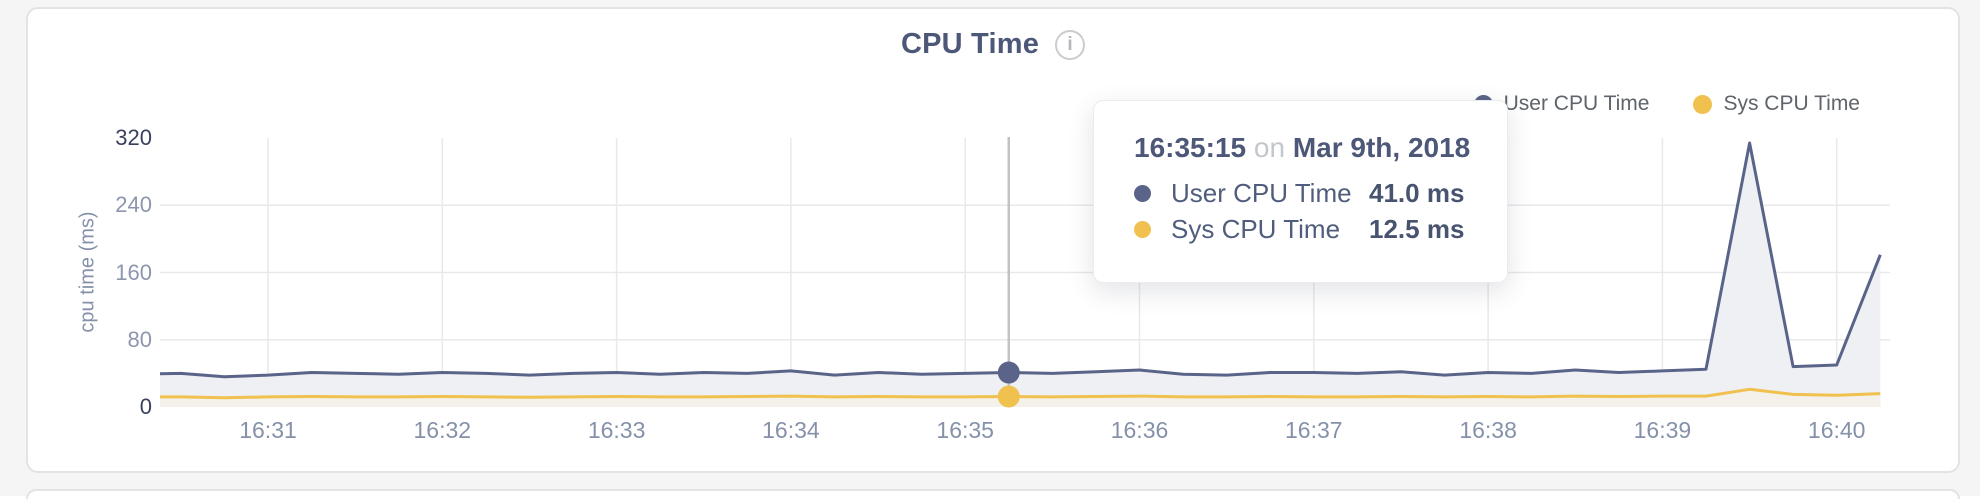 The image size is (1980, 499). I want to click on x-axis-tick-label: 16:39, so click(1662, 430).